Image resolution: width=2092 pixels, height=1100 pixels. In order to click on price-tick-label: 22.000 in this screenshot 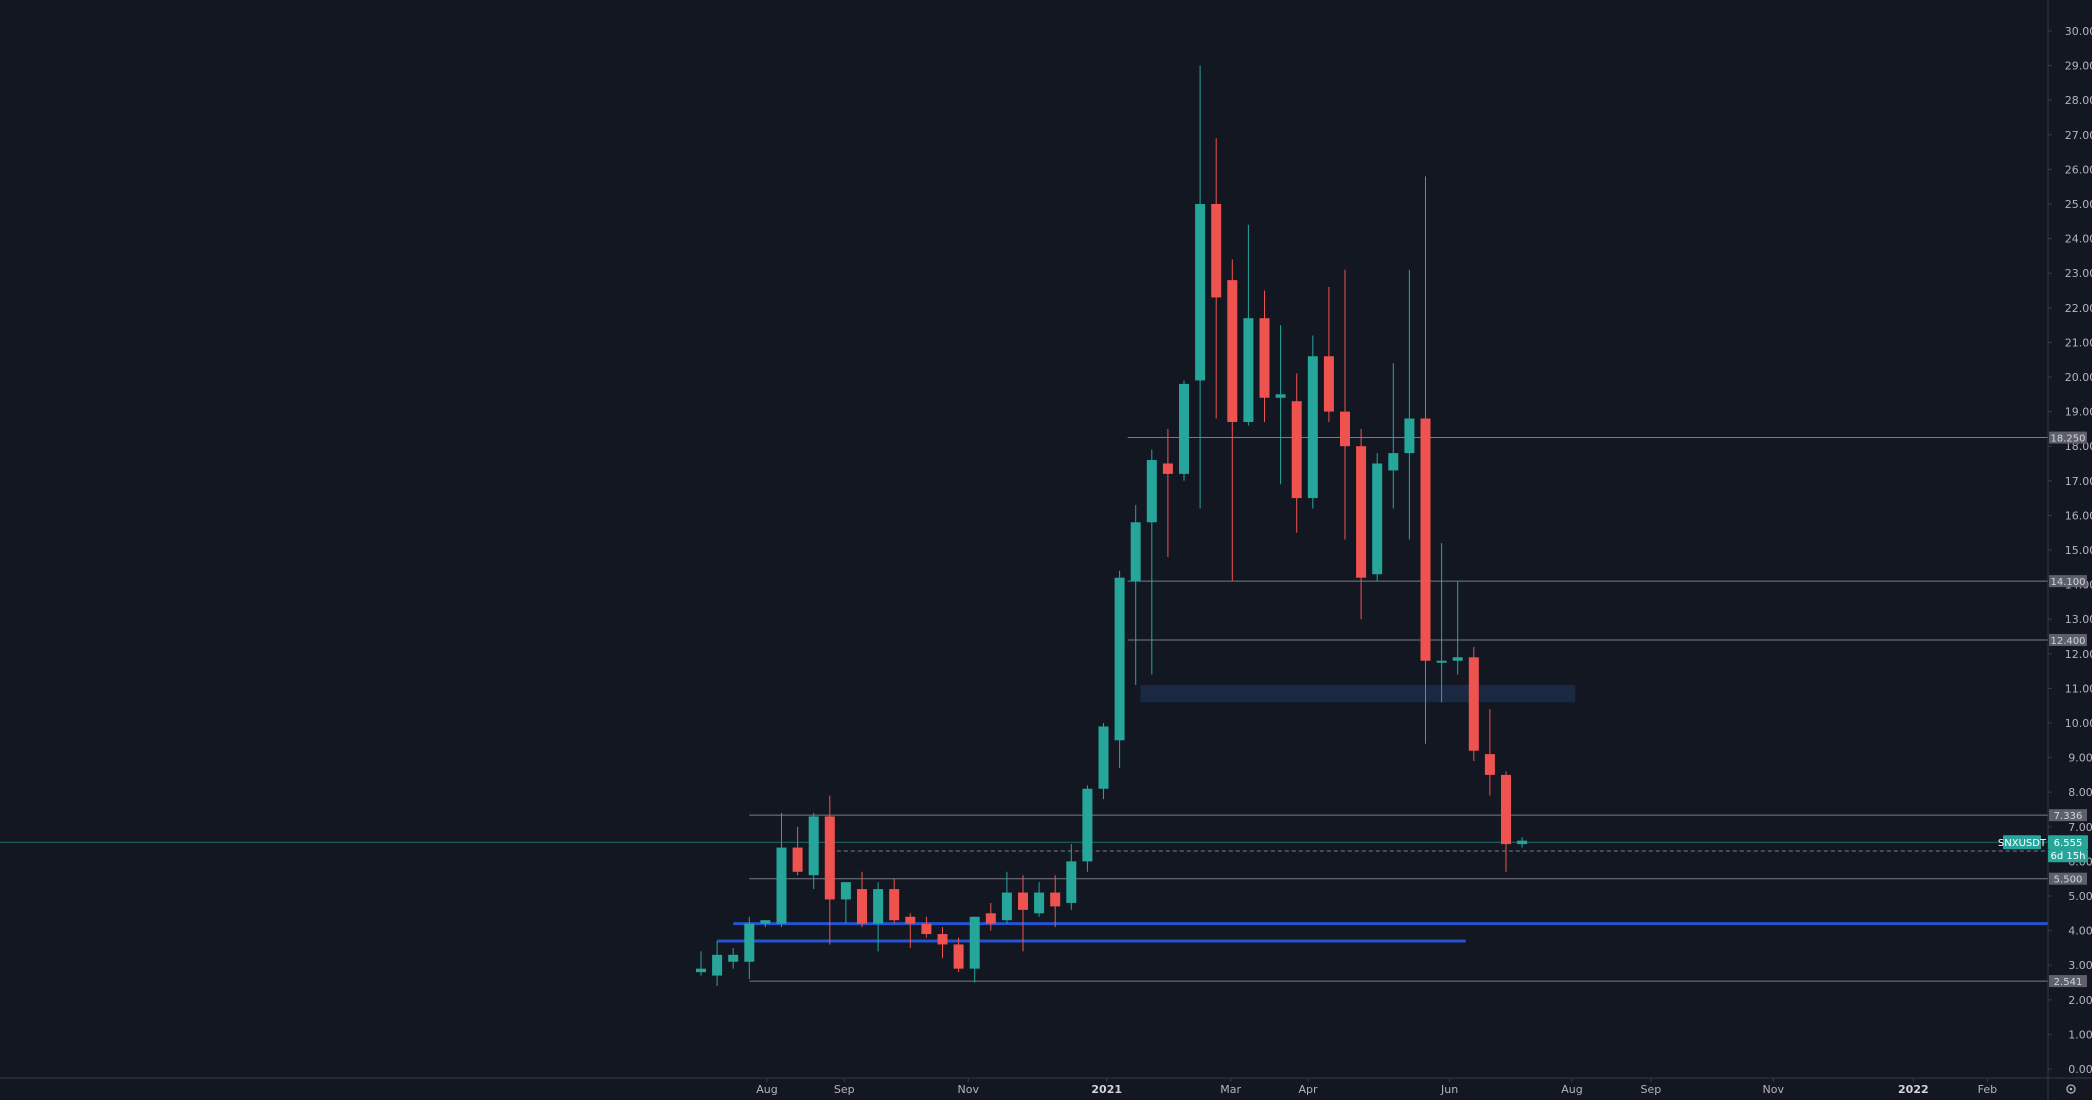, I will do `click(2078, 308)`.